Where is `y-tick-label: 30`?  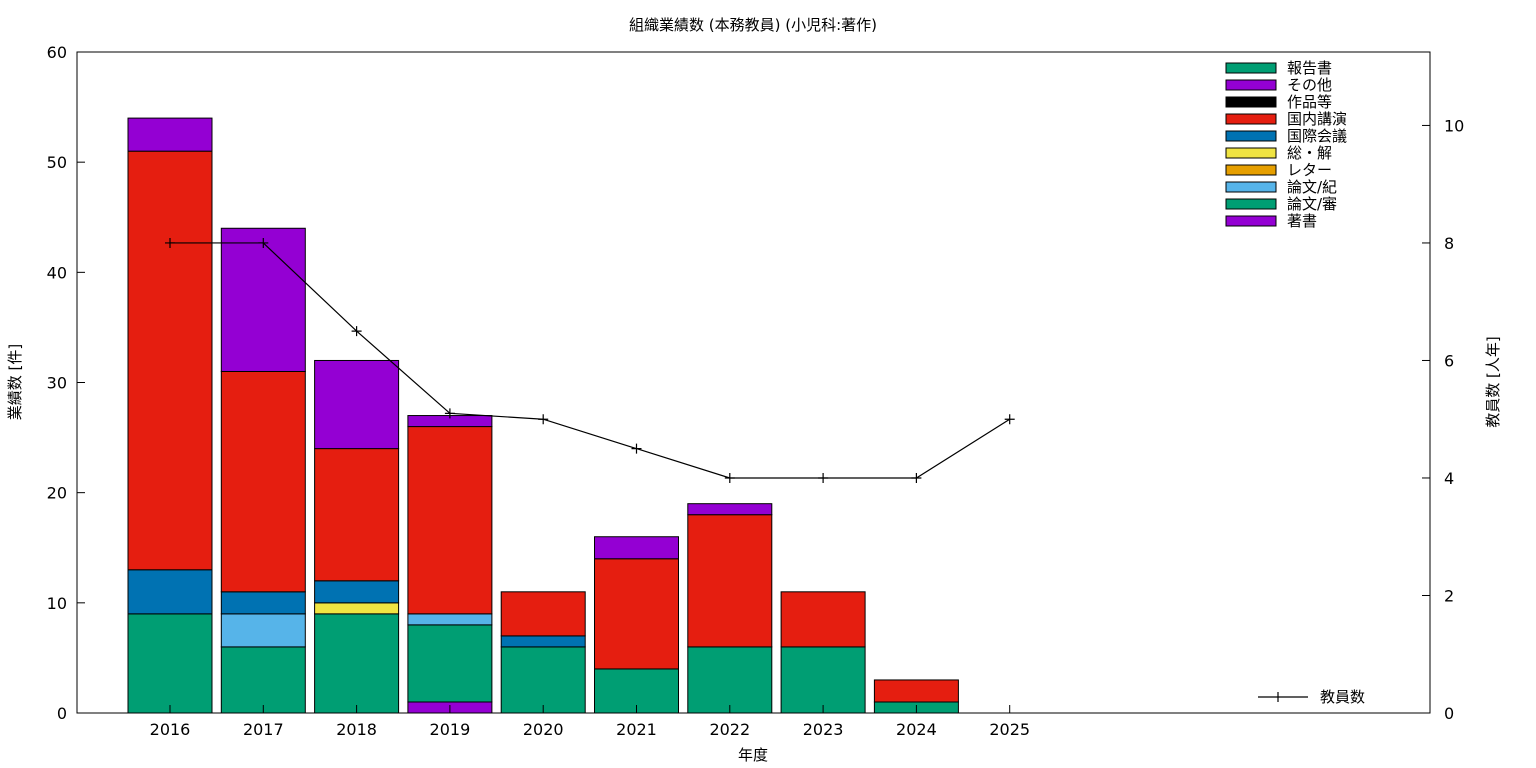
y-tick-label: 30 is located at coordinates (57, 383).